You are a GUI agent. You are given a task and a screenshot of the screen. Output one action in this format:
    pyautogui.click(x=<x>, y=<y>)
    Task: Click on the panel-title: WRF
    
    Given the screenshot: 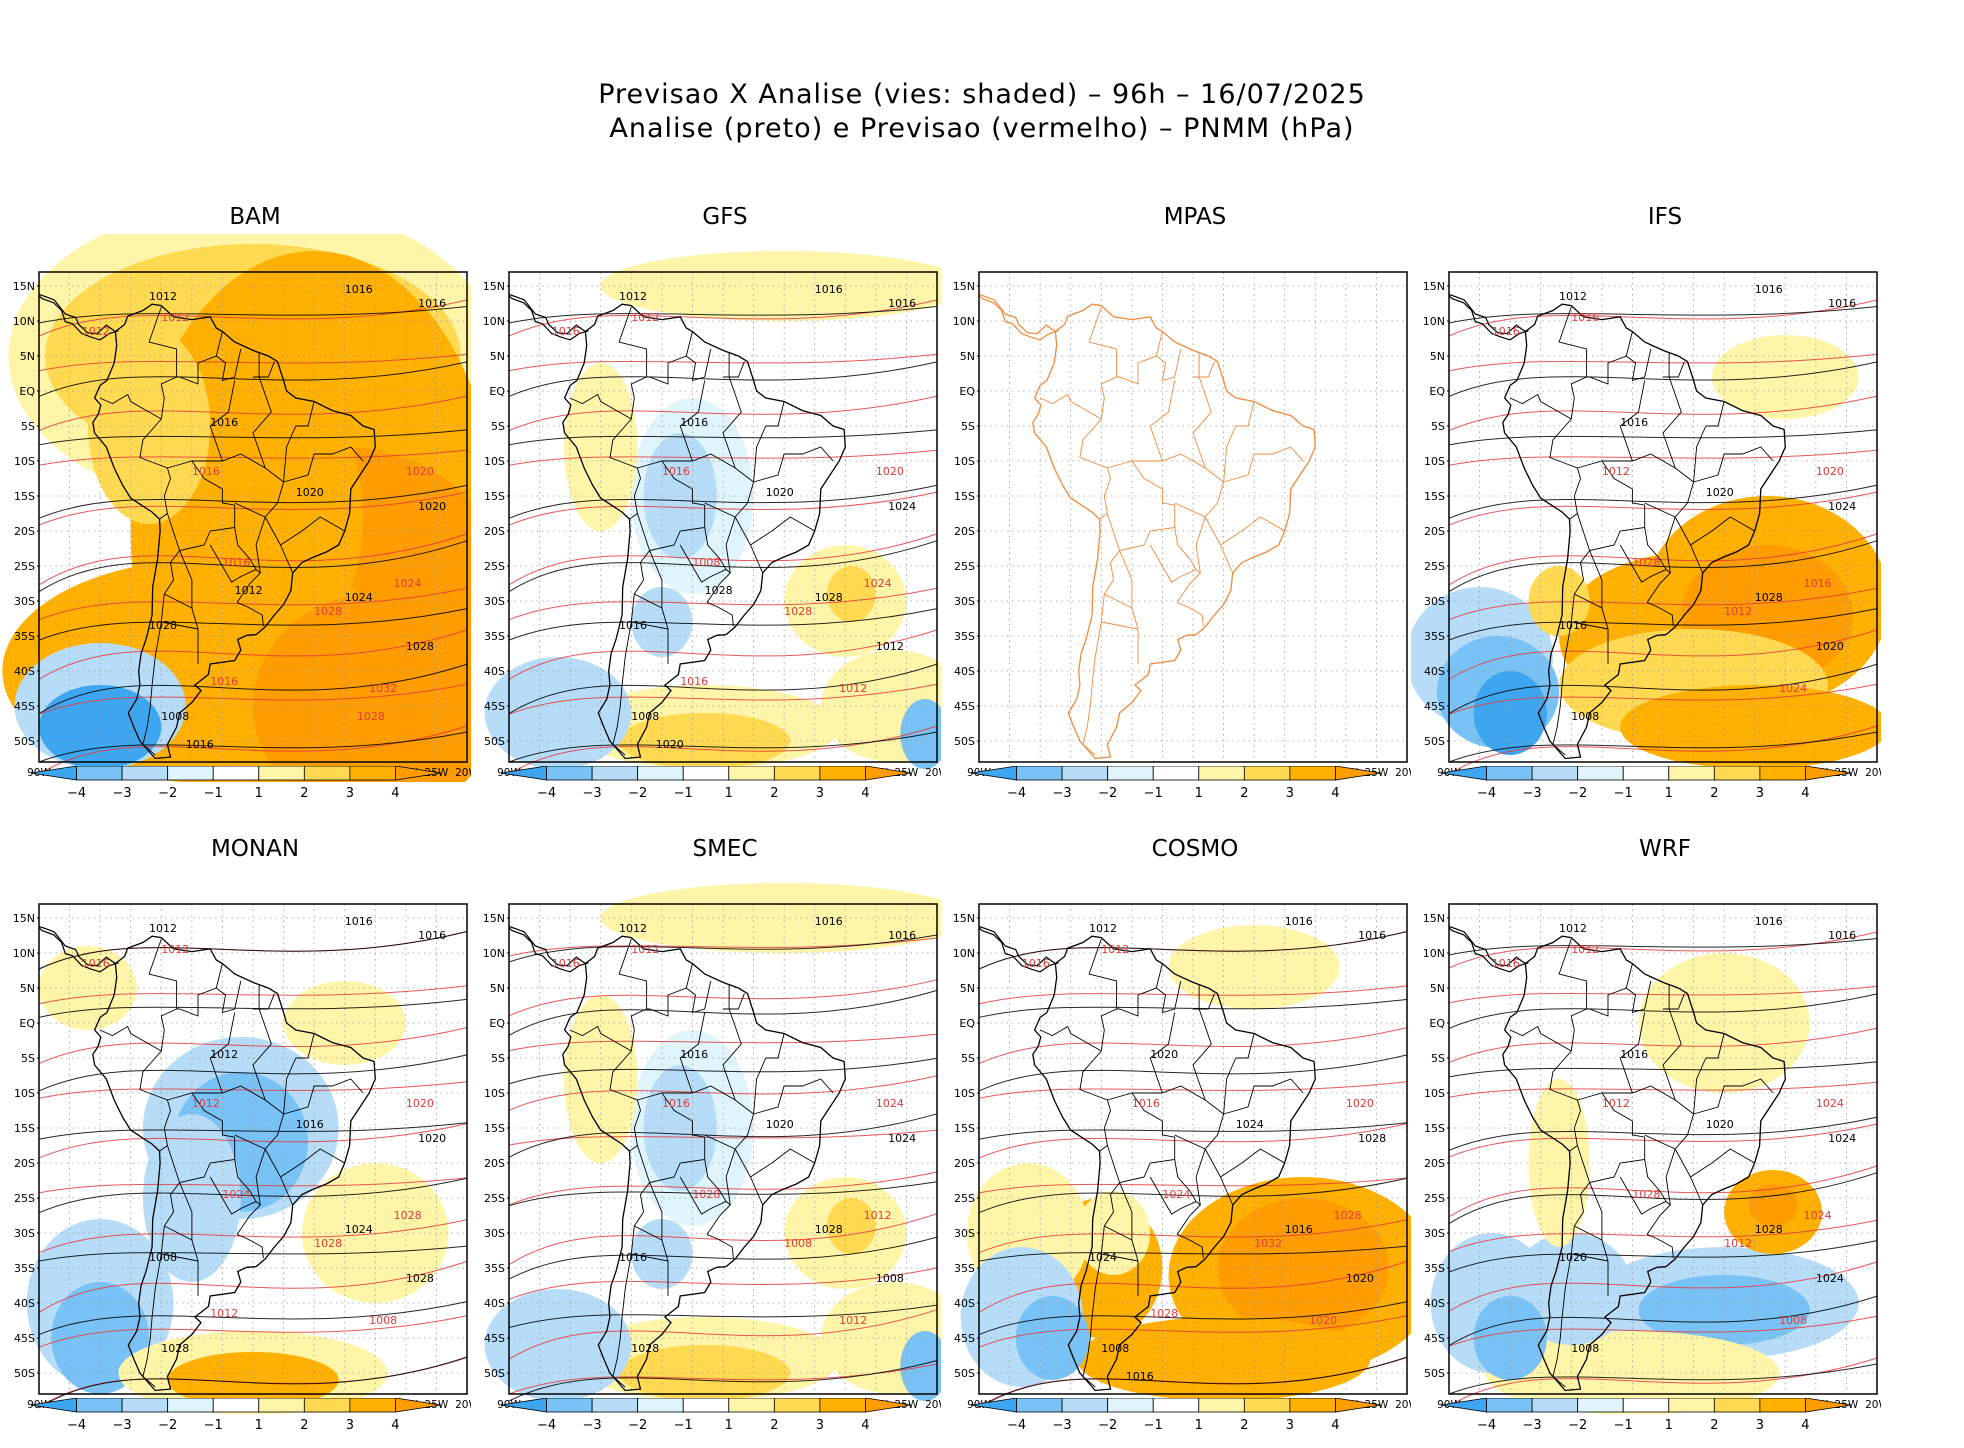 What is the action you would take?
    pyautogui.click(x=1665, y=849)
    